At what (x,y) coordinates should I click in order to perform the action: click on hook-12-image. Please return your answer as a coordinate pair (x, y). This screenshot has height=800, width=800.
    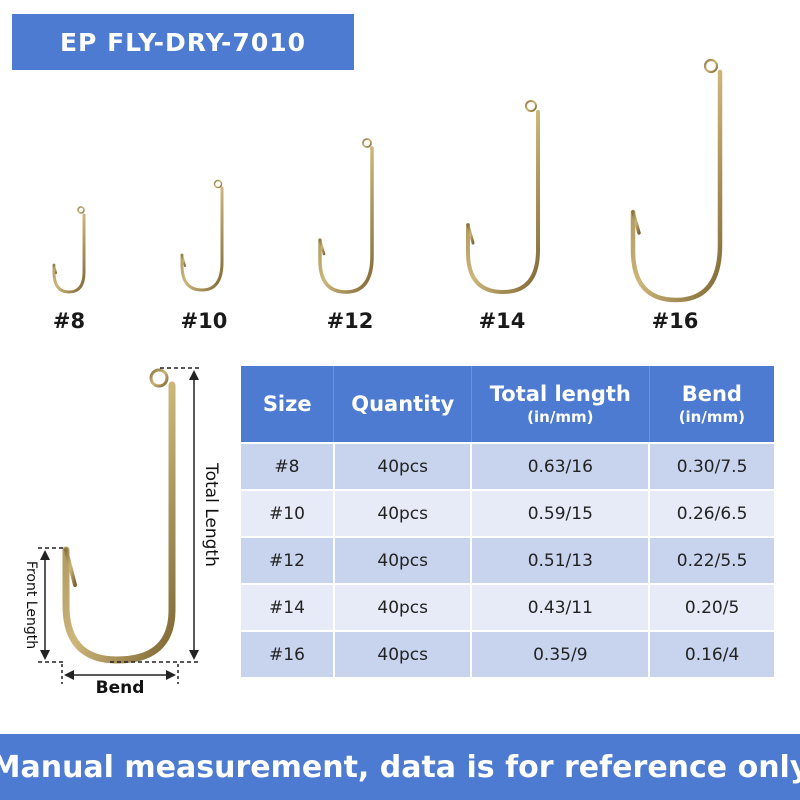
    Looking at the image, I should click on (346, 216).